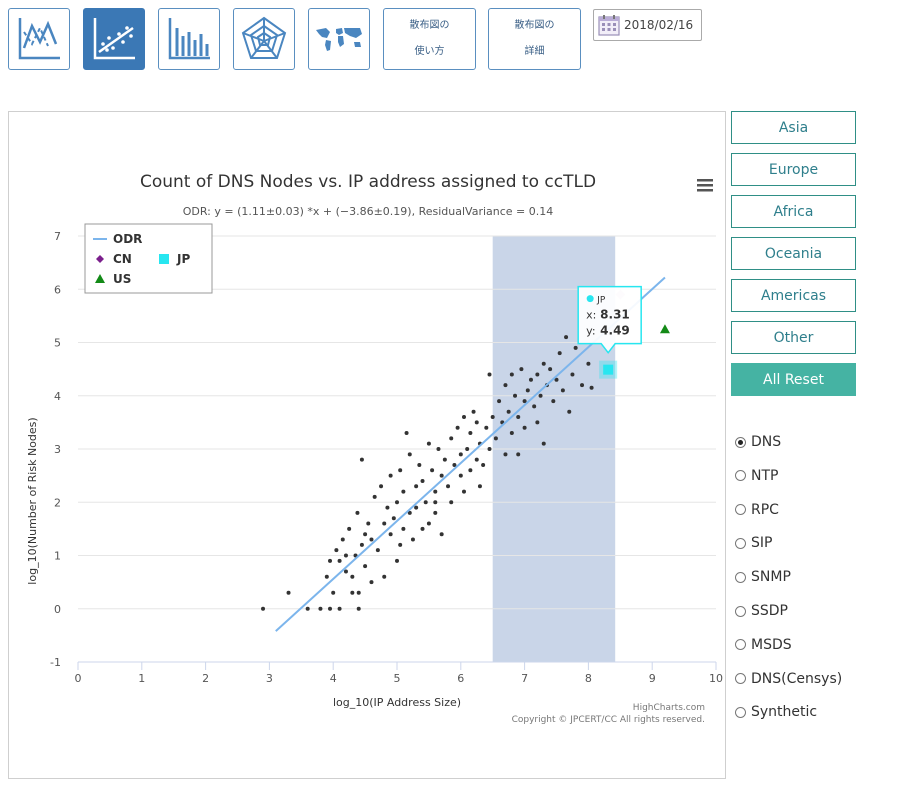  Describe the element at coordinates (664, 329) in the screenshot. I see `point-us` at that location.